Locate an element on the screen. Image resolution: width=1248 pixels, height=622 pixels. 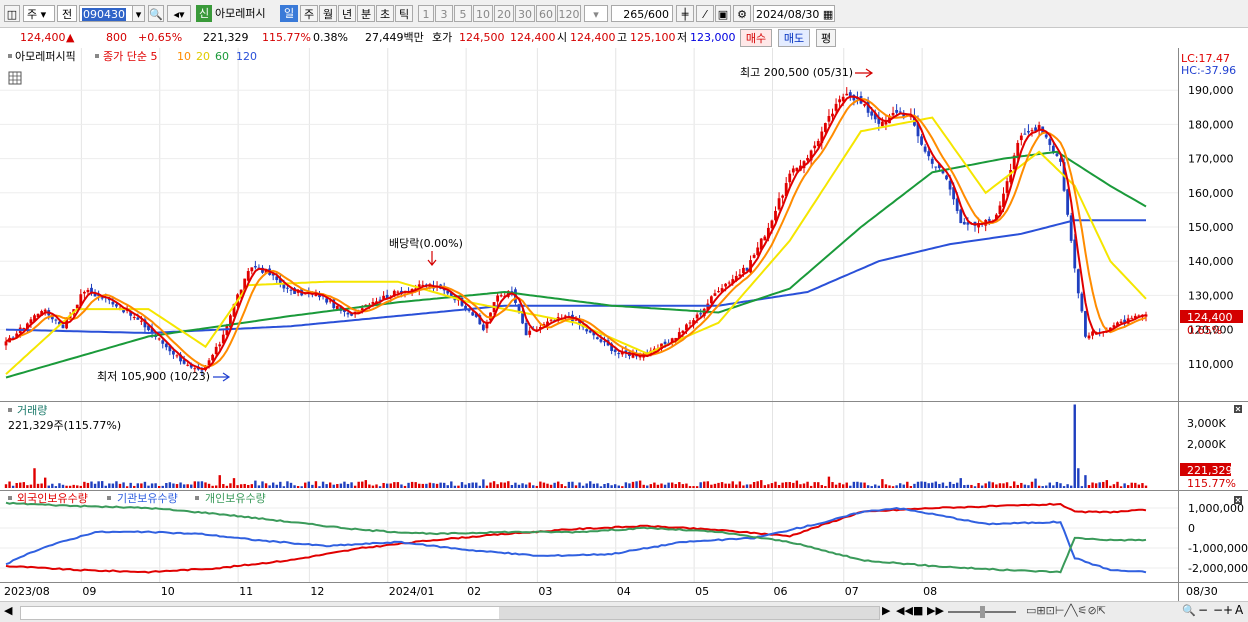
save-icon: ▣ is located at coordinates (723, 13).